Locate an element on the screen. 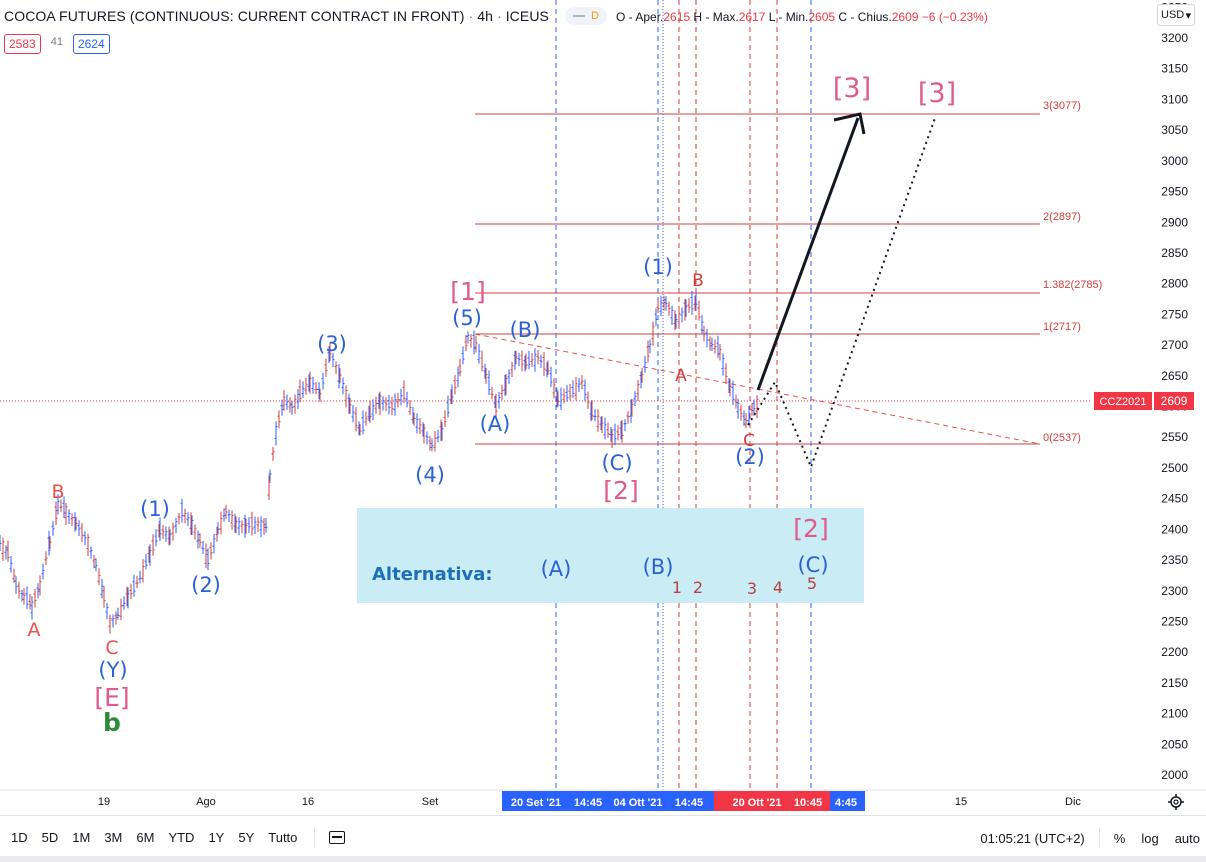 This screenshot has height=862, width=1206. bid-ask-badges: 2583 41 2624 is located at coordinates (57, 44).